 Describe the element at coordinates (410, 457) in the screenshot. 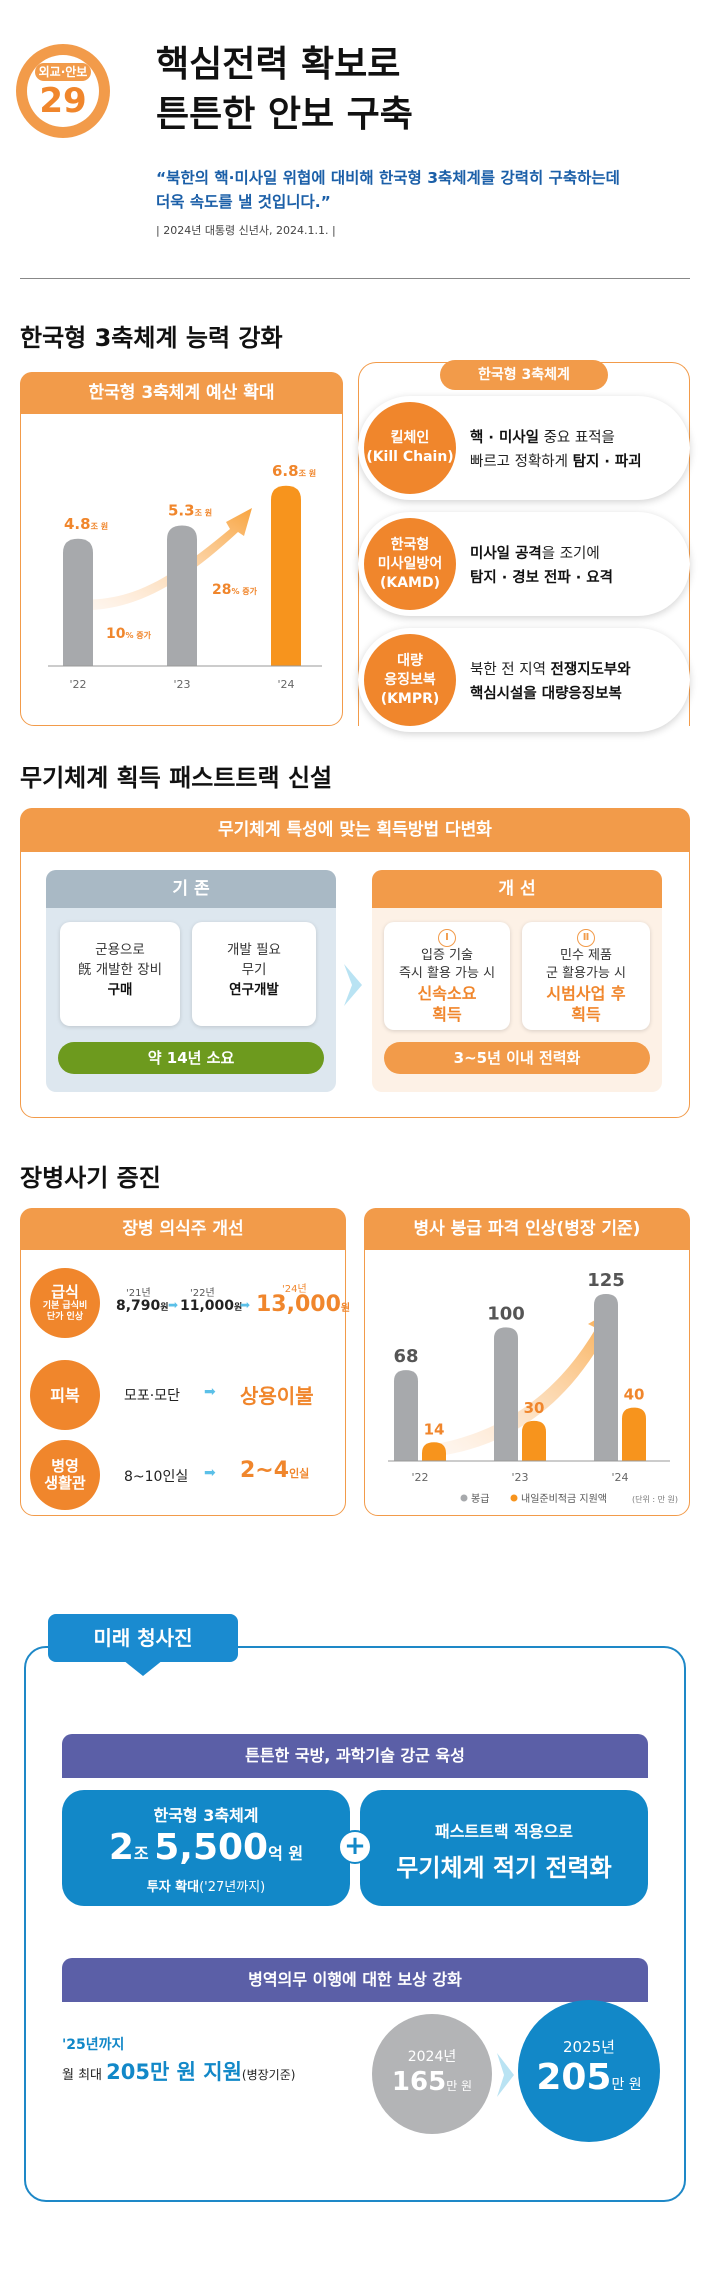

I see `kill-chain-name-en: (Kill Chain)` at that location.